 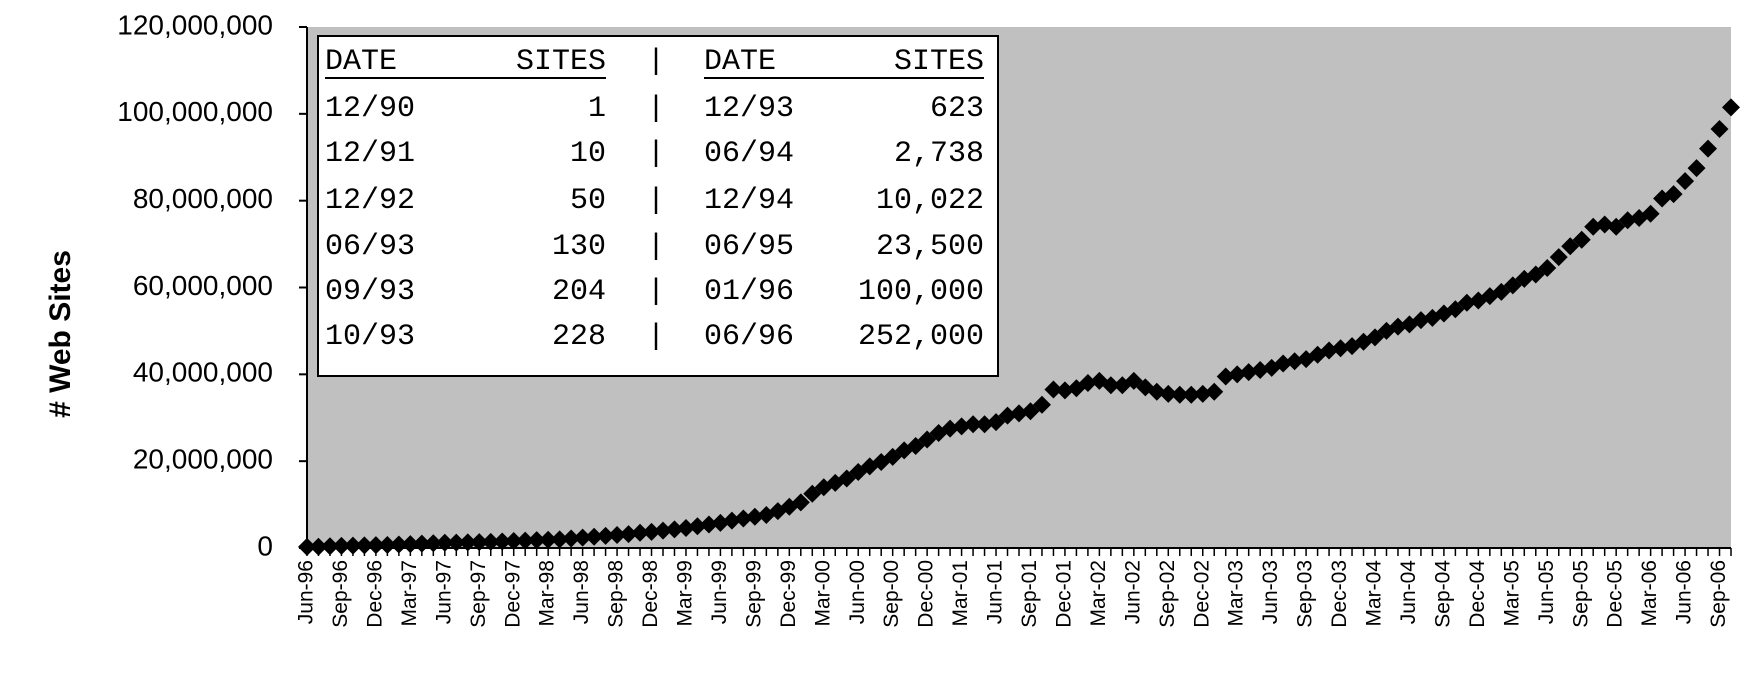 I want to click on y-axis-label: # Web Sites, so click(x=60, y=334).